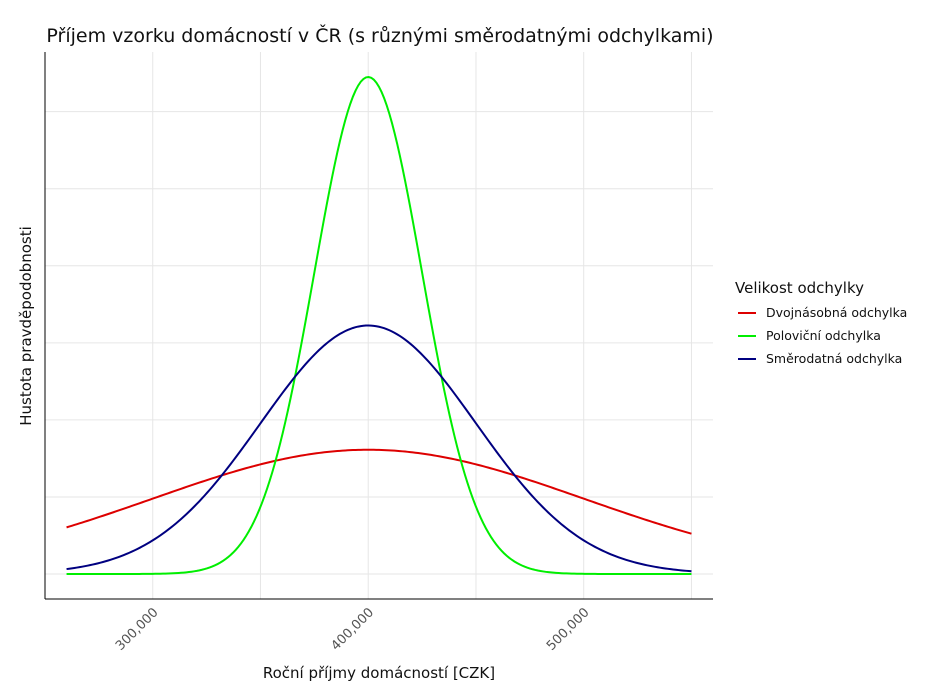  What do you see at coordinates (26, 325) in the screenshot?
I see `y-axis-title: Hustota pravděpodobnosti` at bounding box center [26, 325].